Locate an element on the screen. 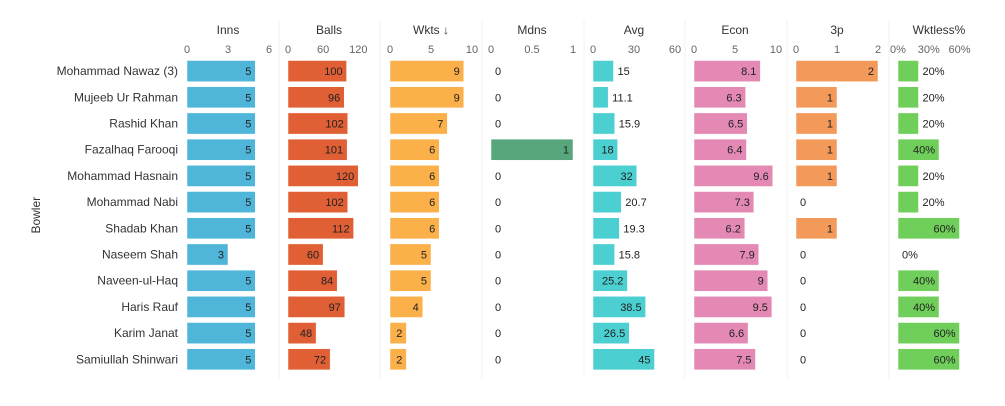 This screenshot has width=1005, height=406. value-label-econ: 6.5 is located at coordinates (735, 125).